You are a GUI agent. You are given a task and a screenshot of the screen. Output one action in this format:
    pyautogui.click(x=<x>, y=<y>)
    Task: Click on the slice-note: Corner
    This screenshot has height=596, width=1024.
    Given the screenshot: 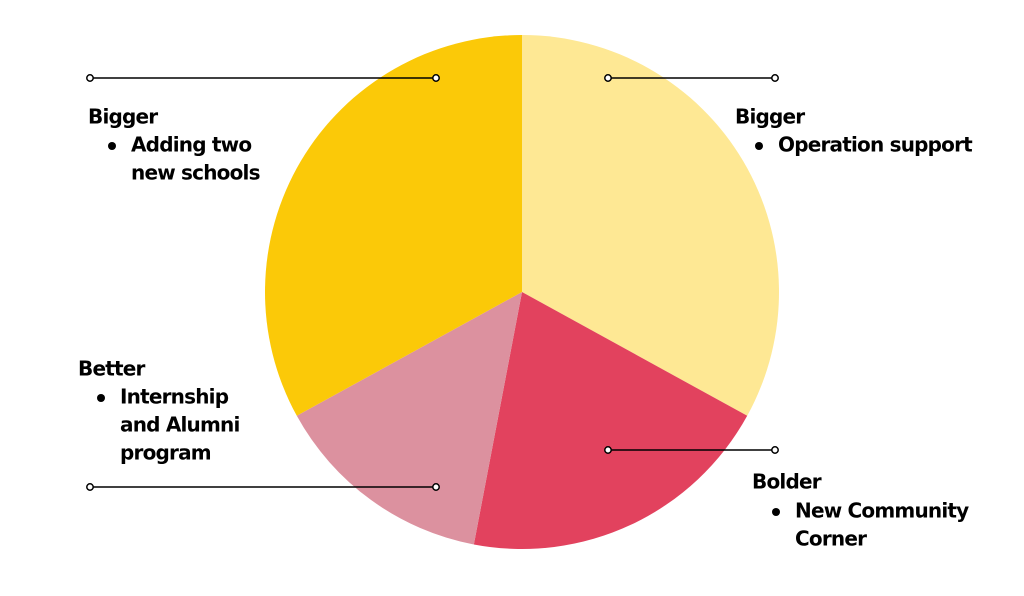 What is the action you would take?
    pyautogui.click(x=831, y=539)
    